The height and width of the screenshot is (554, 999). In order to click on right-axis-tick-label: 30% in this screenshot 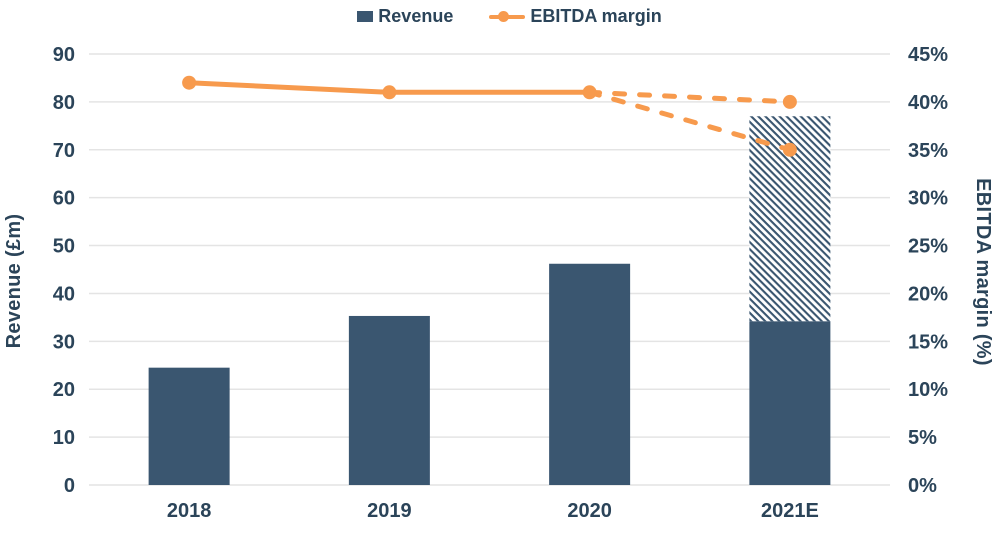, I will do `click(928, 199)`.